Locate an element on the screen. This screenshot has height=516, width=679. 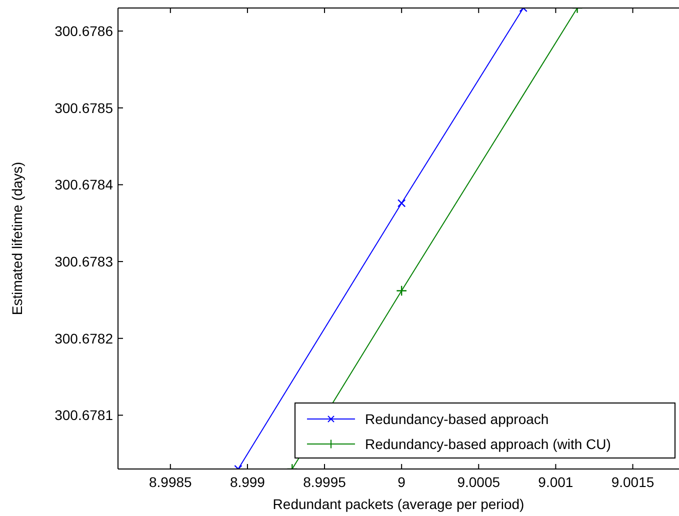
y-tick-label: 300.6782 is located at coordinates (84, 338).